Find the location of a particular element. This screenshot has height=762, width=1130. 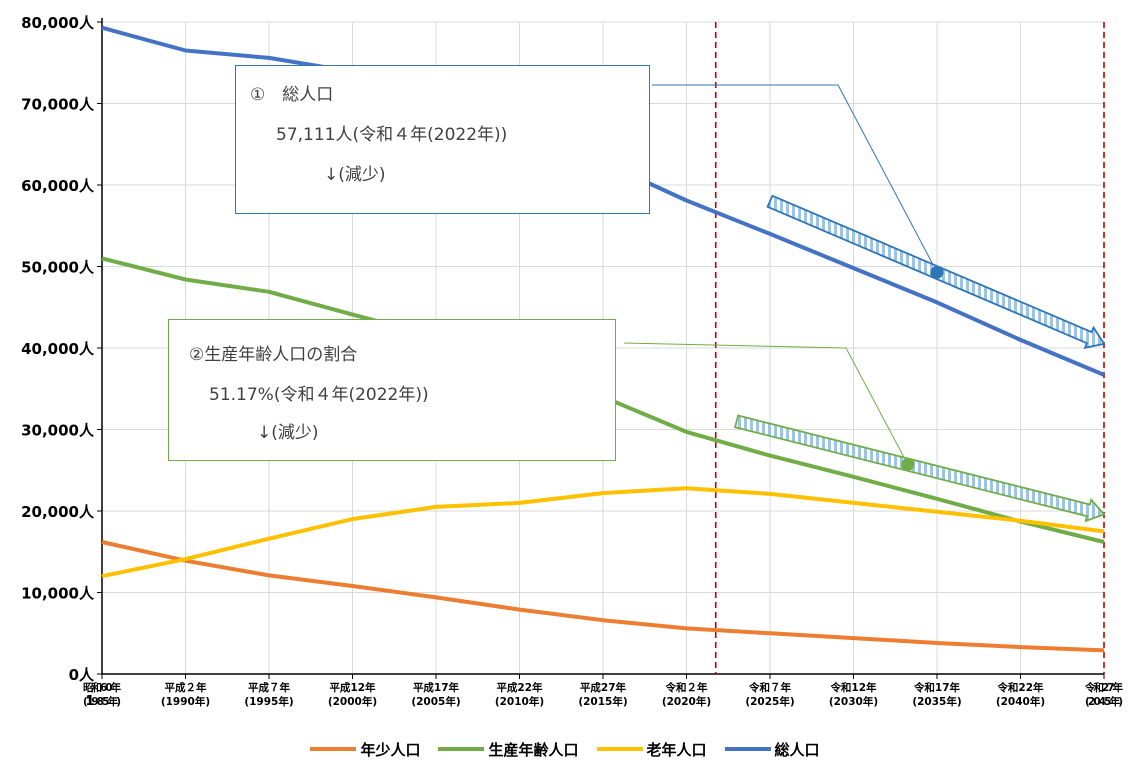

x-tick-label: 令和２年 is located at coordinates (686, 687).